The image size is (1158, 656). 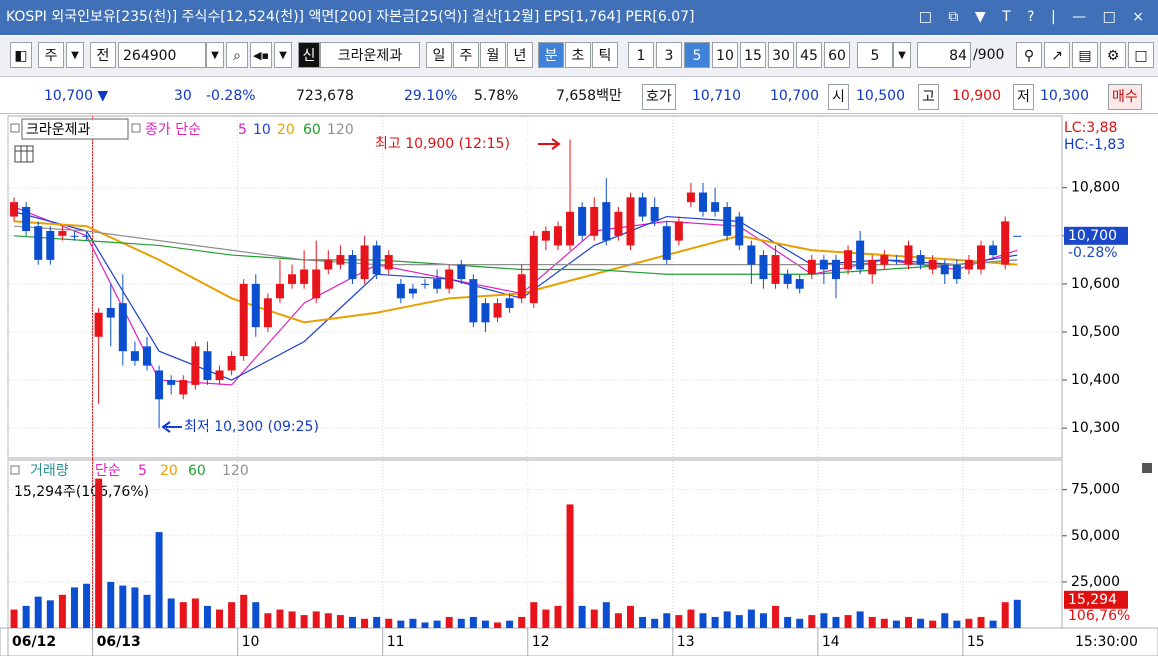 What do you see at coordinates (669, 55) in the screenshot?
I see `interval-button: 3` at bounding box center [669, 55].